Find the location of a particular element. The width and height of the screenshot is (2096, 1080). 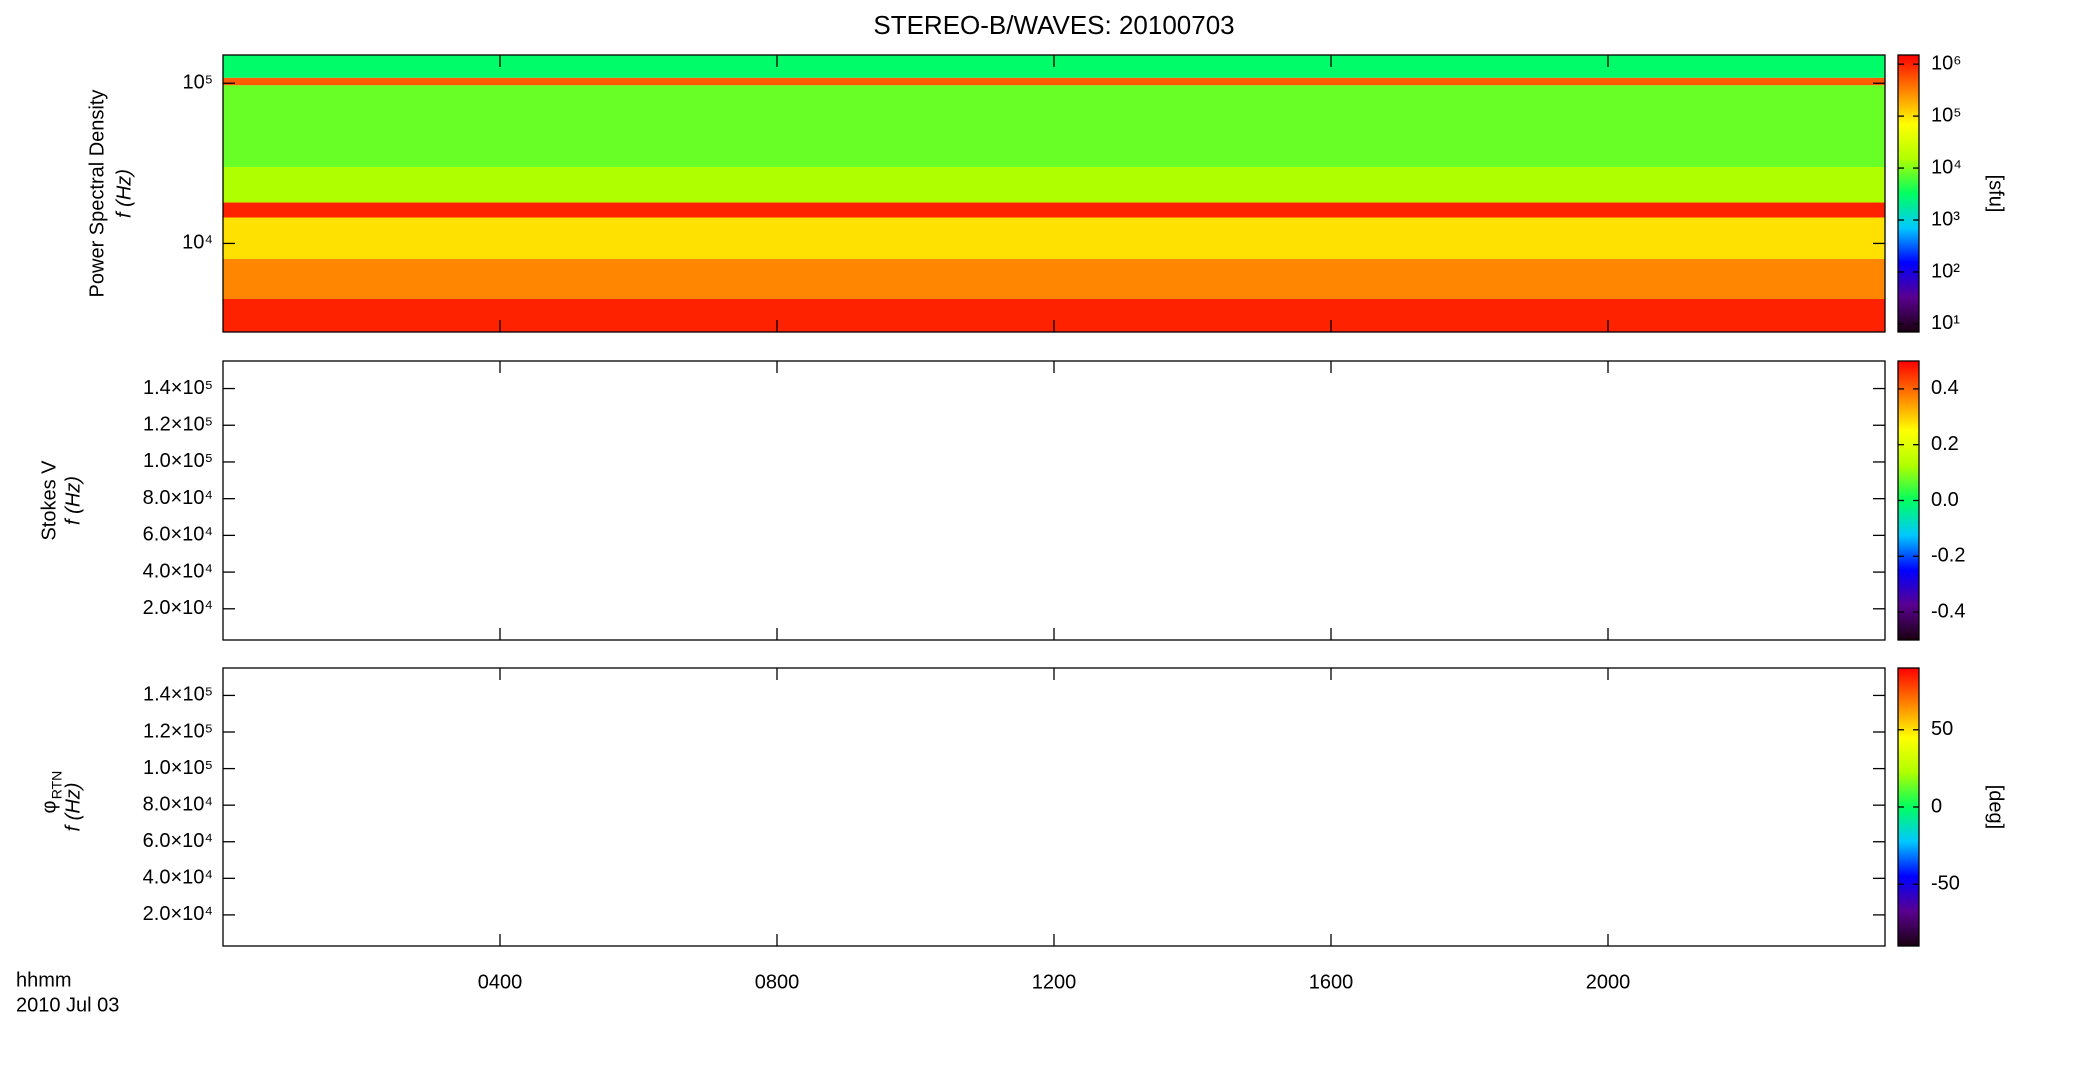

x-tick-label: 0400 is located at coordinates (500, 982).